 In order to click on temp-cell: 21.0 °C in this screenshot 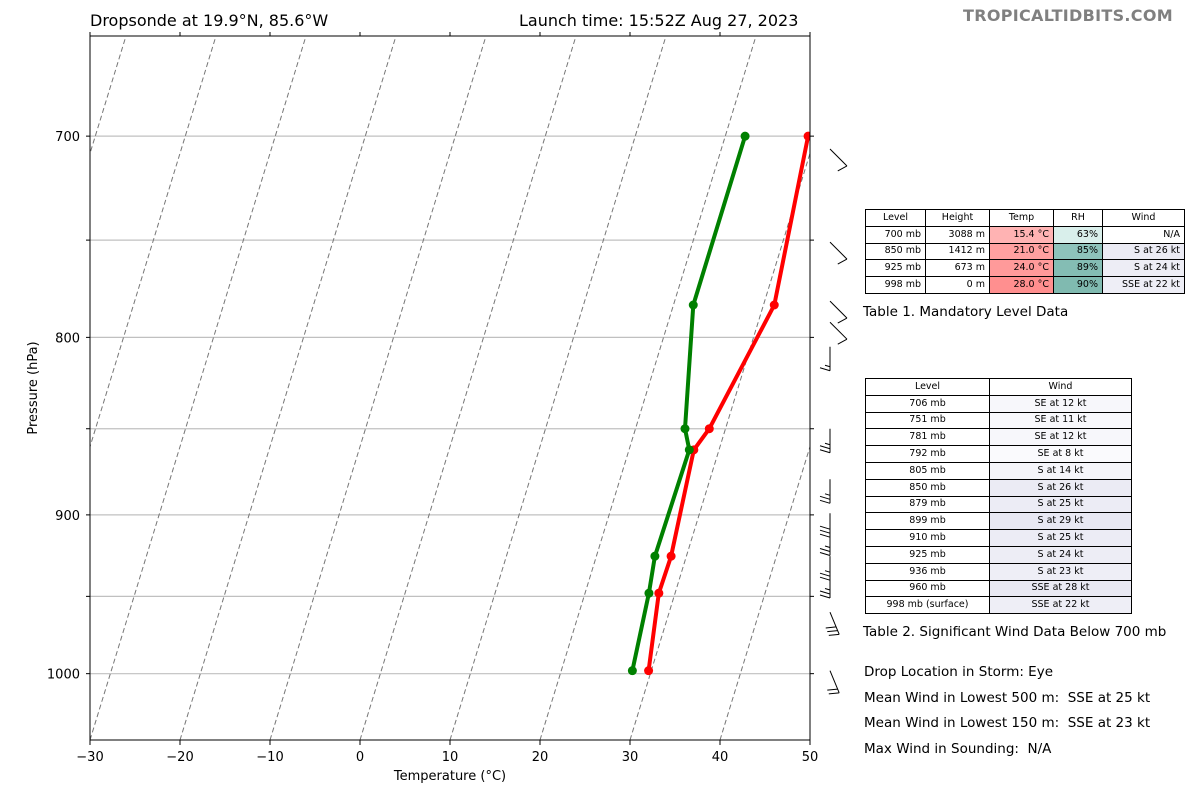, I will do `click(1021, 251)`.